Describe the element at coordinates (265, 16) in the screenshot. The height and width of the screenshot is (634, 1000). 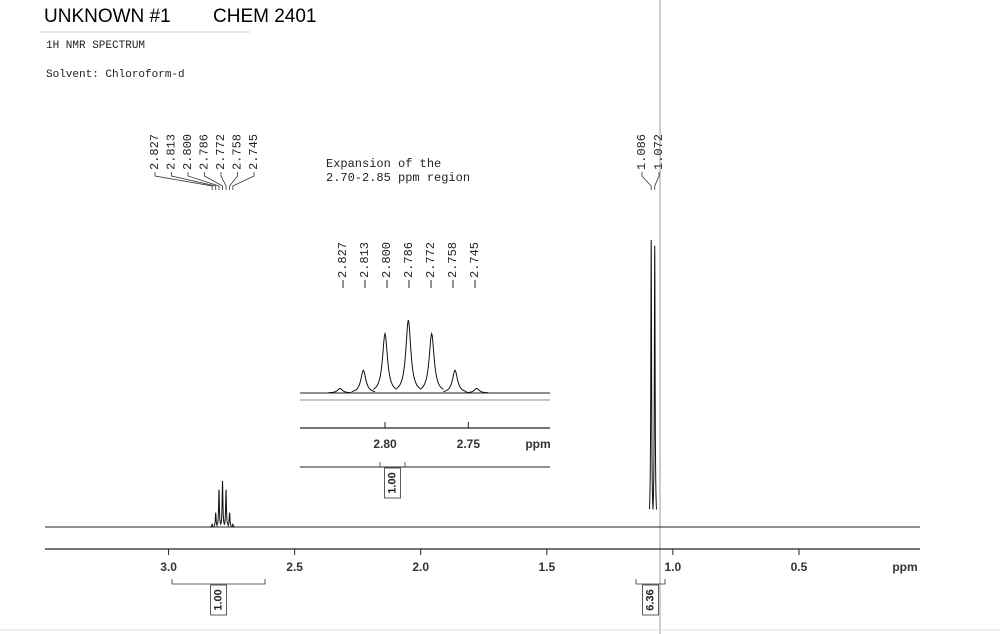
I see `course: CHEM 2401` at that location.